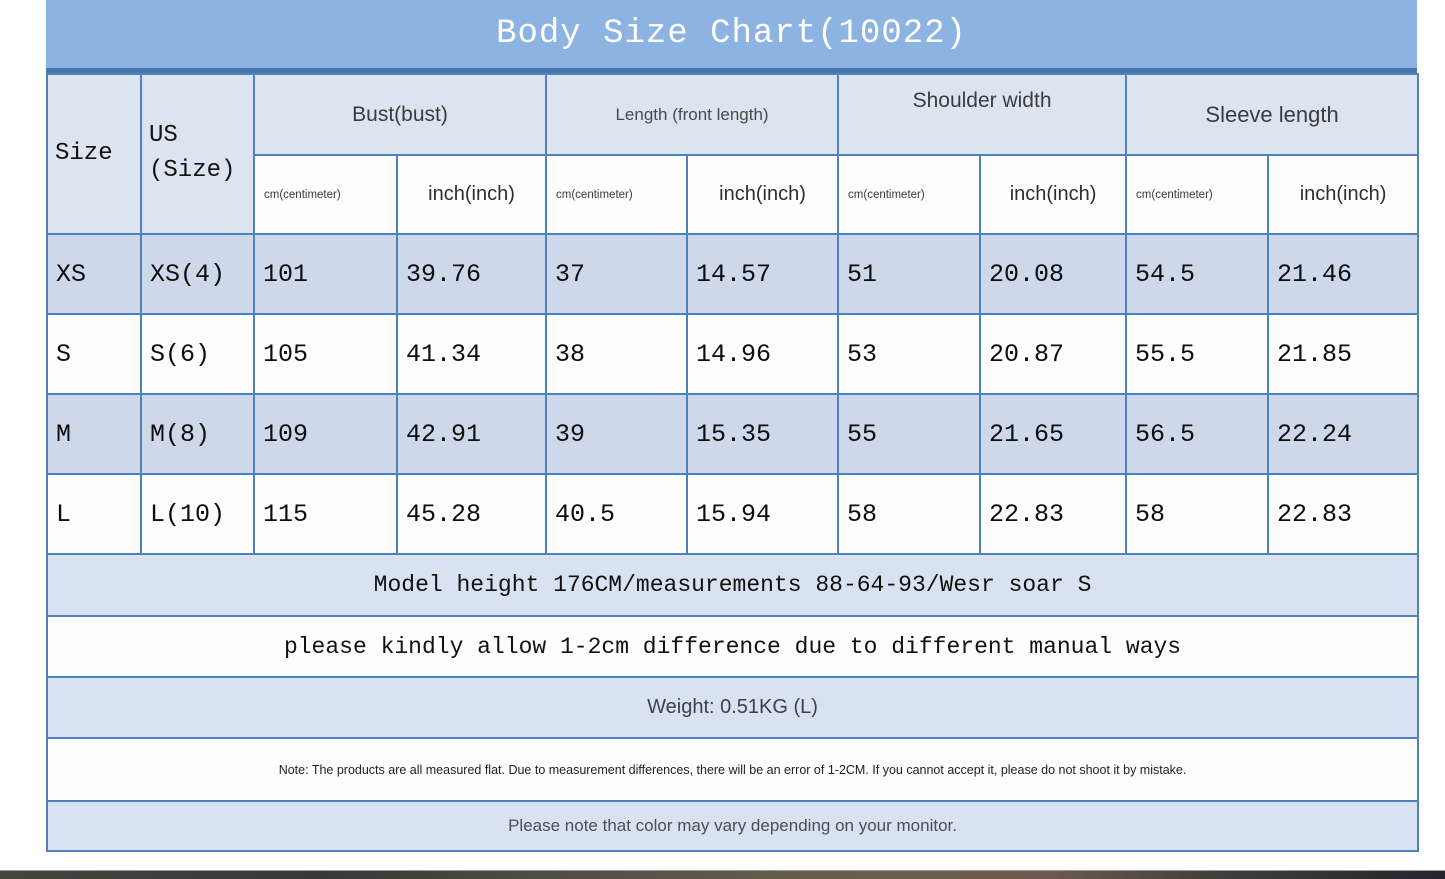 Image resolution: width=1445 pixels, height=879 pixels. Describe the element at coordinates (471, 274) in the screenshot. I see `value-cell: 39.76` at that location.